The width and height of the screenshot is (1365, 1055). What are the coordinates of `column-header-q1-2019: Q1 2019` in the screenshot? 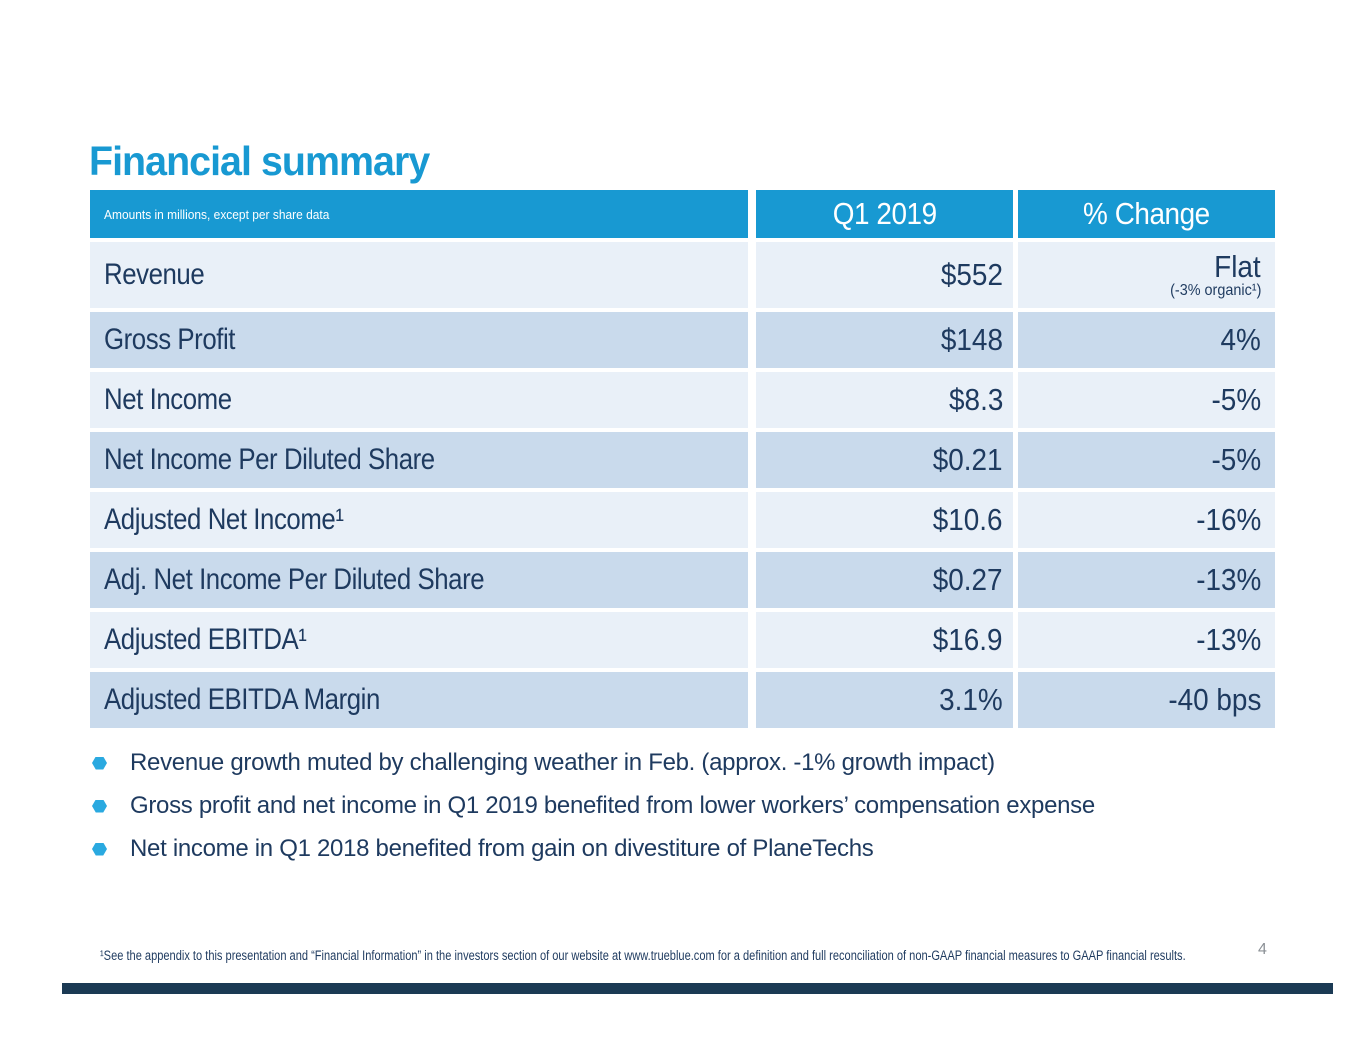 It's located at (884, 214).